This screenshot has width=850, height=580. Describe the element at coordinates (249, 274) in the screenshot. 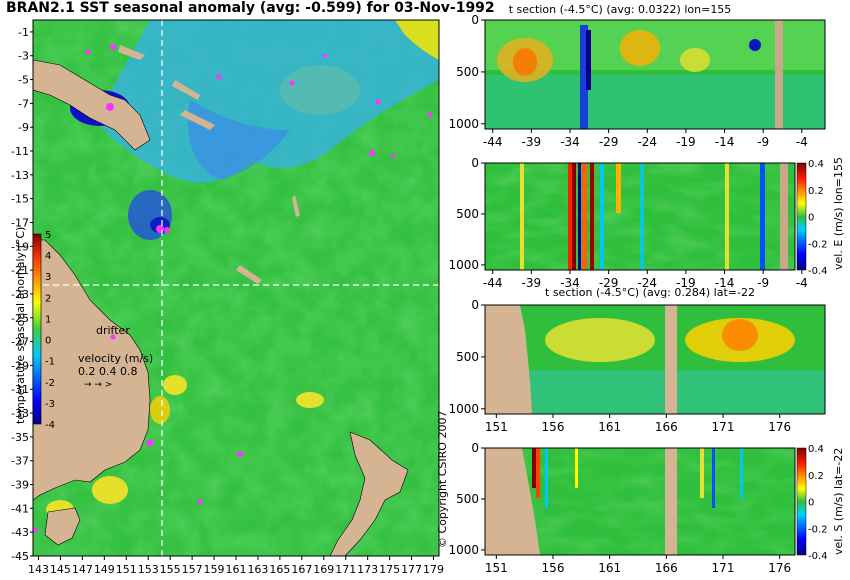

I see `new-caledonia` at that location.